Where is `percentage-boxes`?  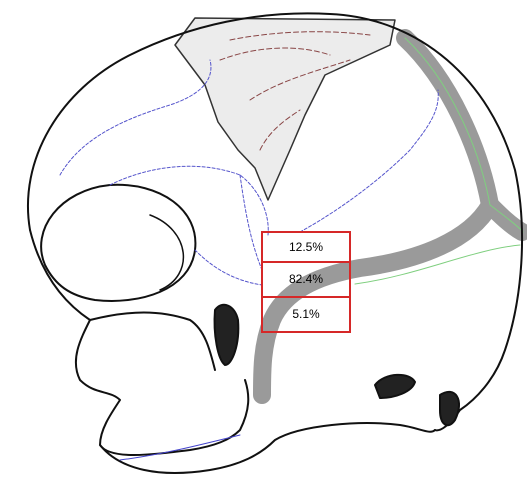
percentage-boxes is located at coordinates (306, 282).